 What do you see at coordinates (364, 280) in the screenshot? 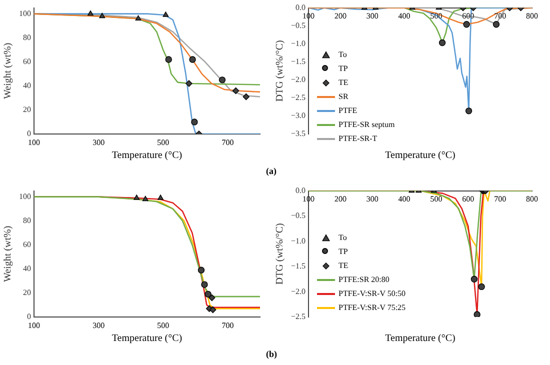
I see `legend-label: PTFE:SR 20:80` at bounding box center [364, 280].